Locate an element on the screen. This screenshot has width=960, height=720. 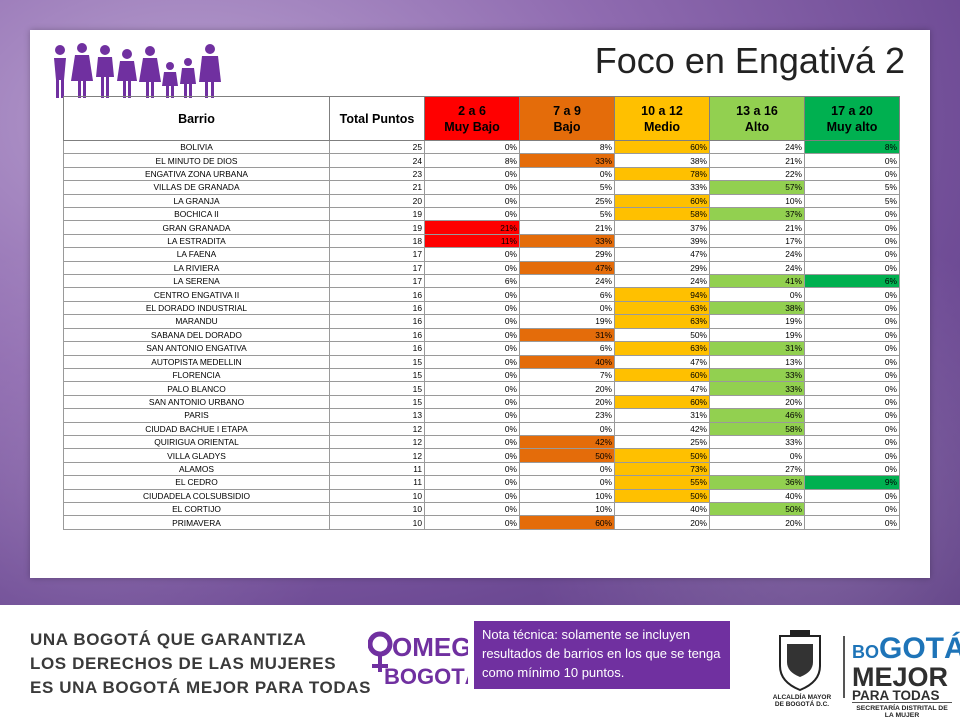
percent-cell: 78% is located at coordinates (662, 174).